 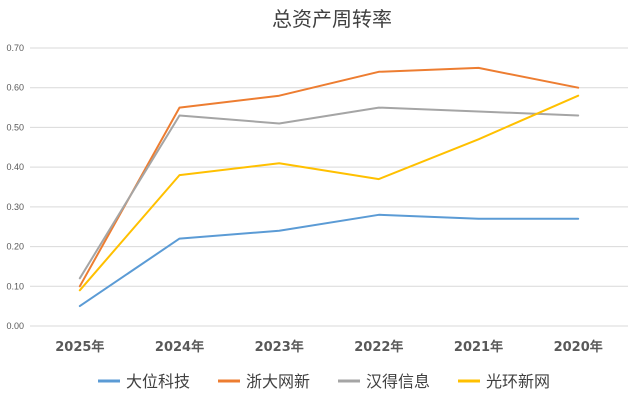 What do you see at coordinates (15, 167) in the screenshot?
I see `y-tick-label: 0.40` at bounding box center [15, 167].